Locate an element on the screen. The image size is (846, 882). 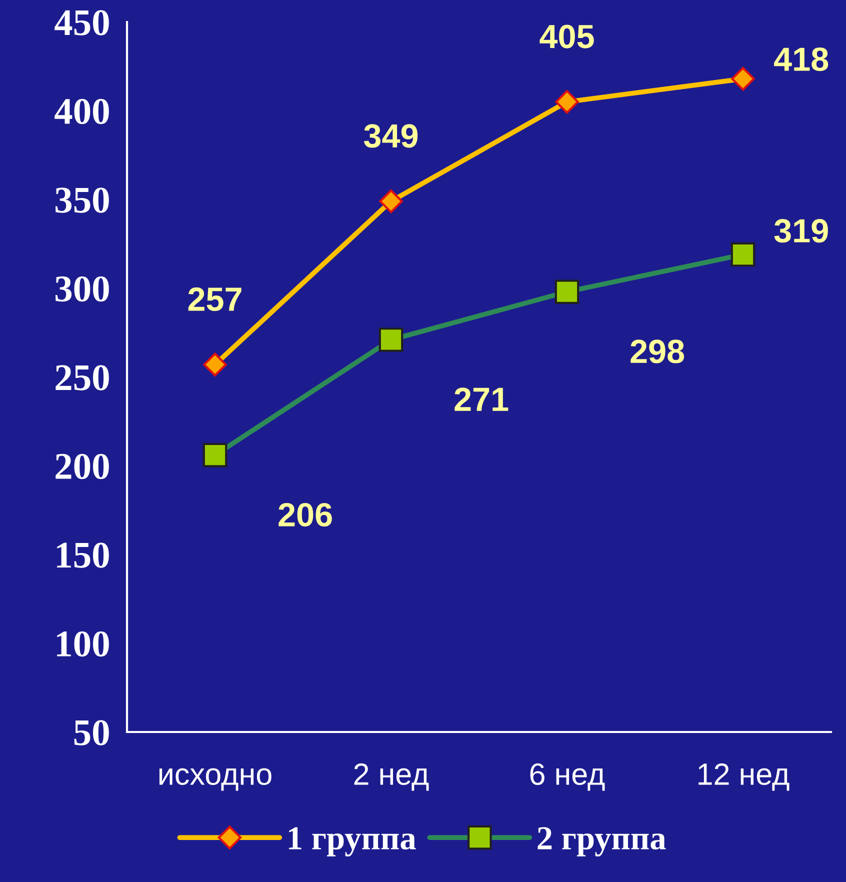
legend-label: 1 группа is located at coordinates (352, 841).